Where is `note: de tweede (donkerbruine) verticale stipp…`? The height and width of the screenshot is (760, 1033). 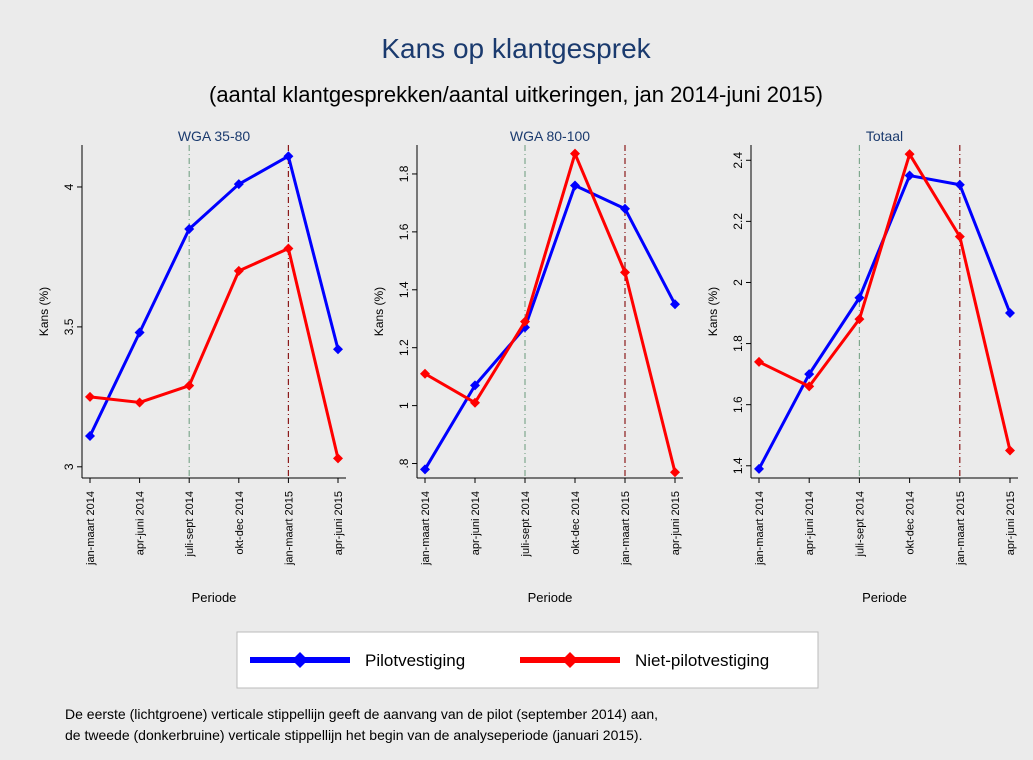
note: de tweede (donkerbruine) verticale stipp… is located at coordinates (353, 735).